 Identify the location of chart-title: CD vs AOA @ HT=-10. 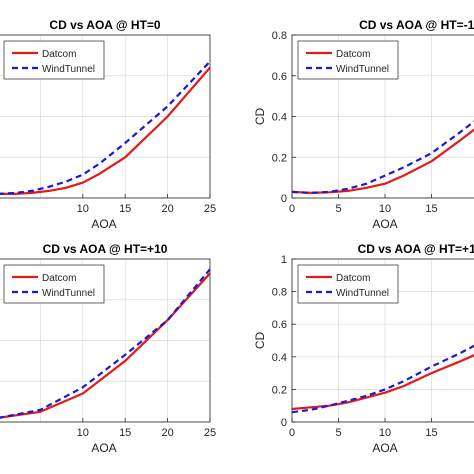
(416, 25).